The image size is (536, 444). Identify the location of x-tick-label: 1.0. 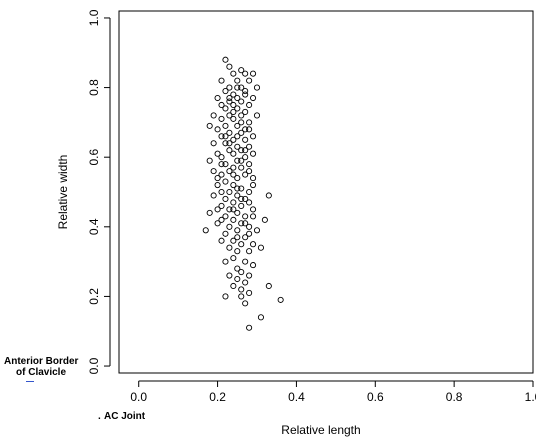
(530, 397).